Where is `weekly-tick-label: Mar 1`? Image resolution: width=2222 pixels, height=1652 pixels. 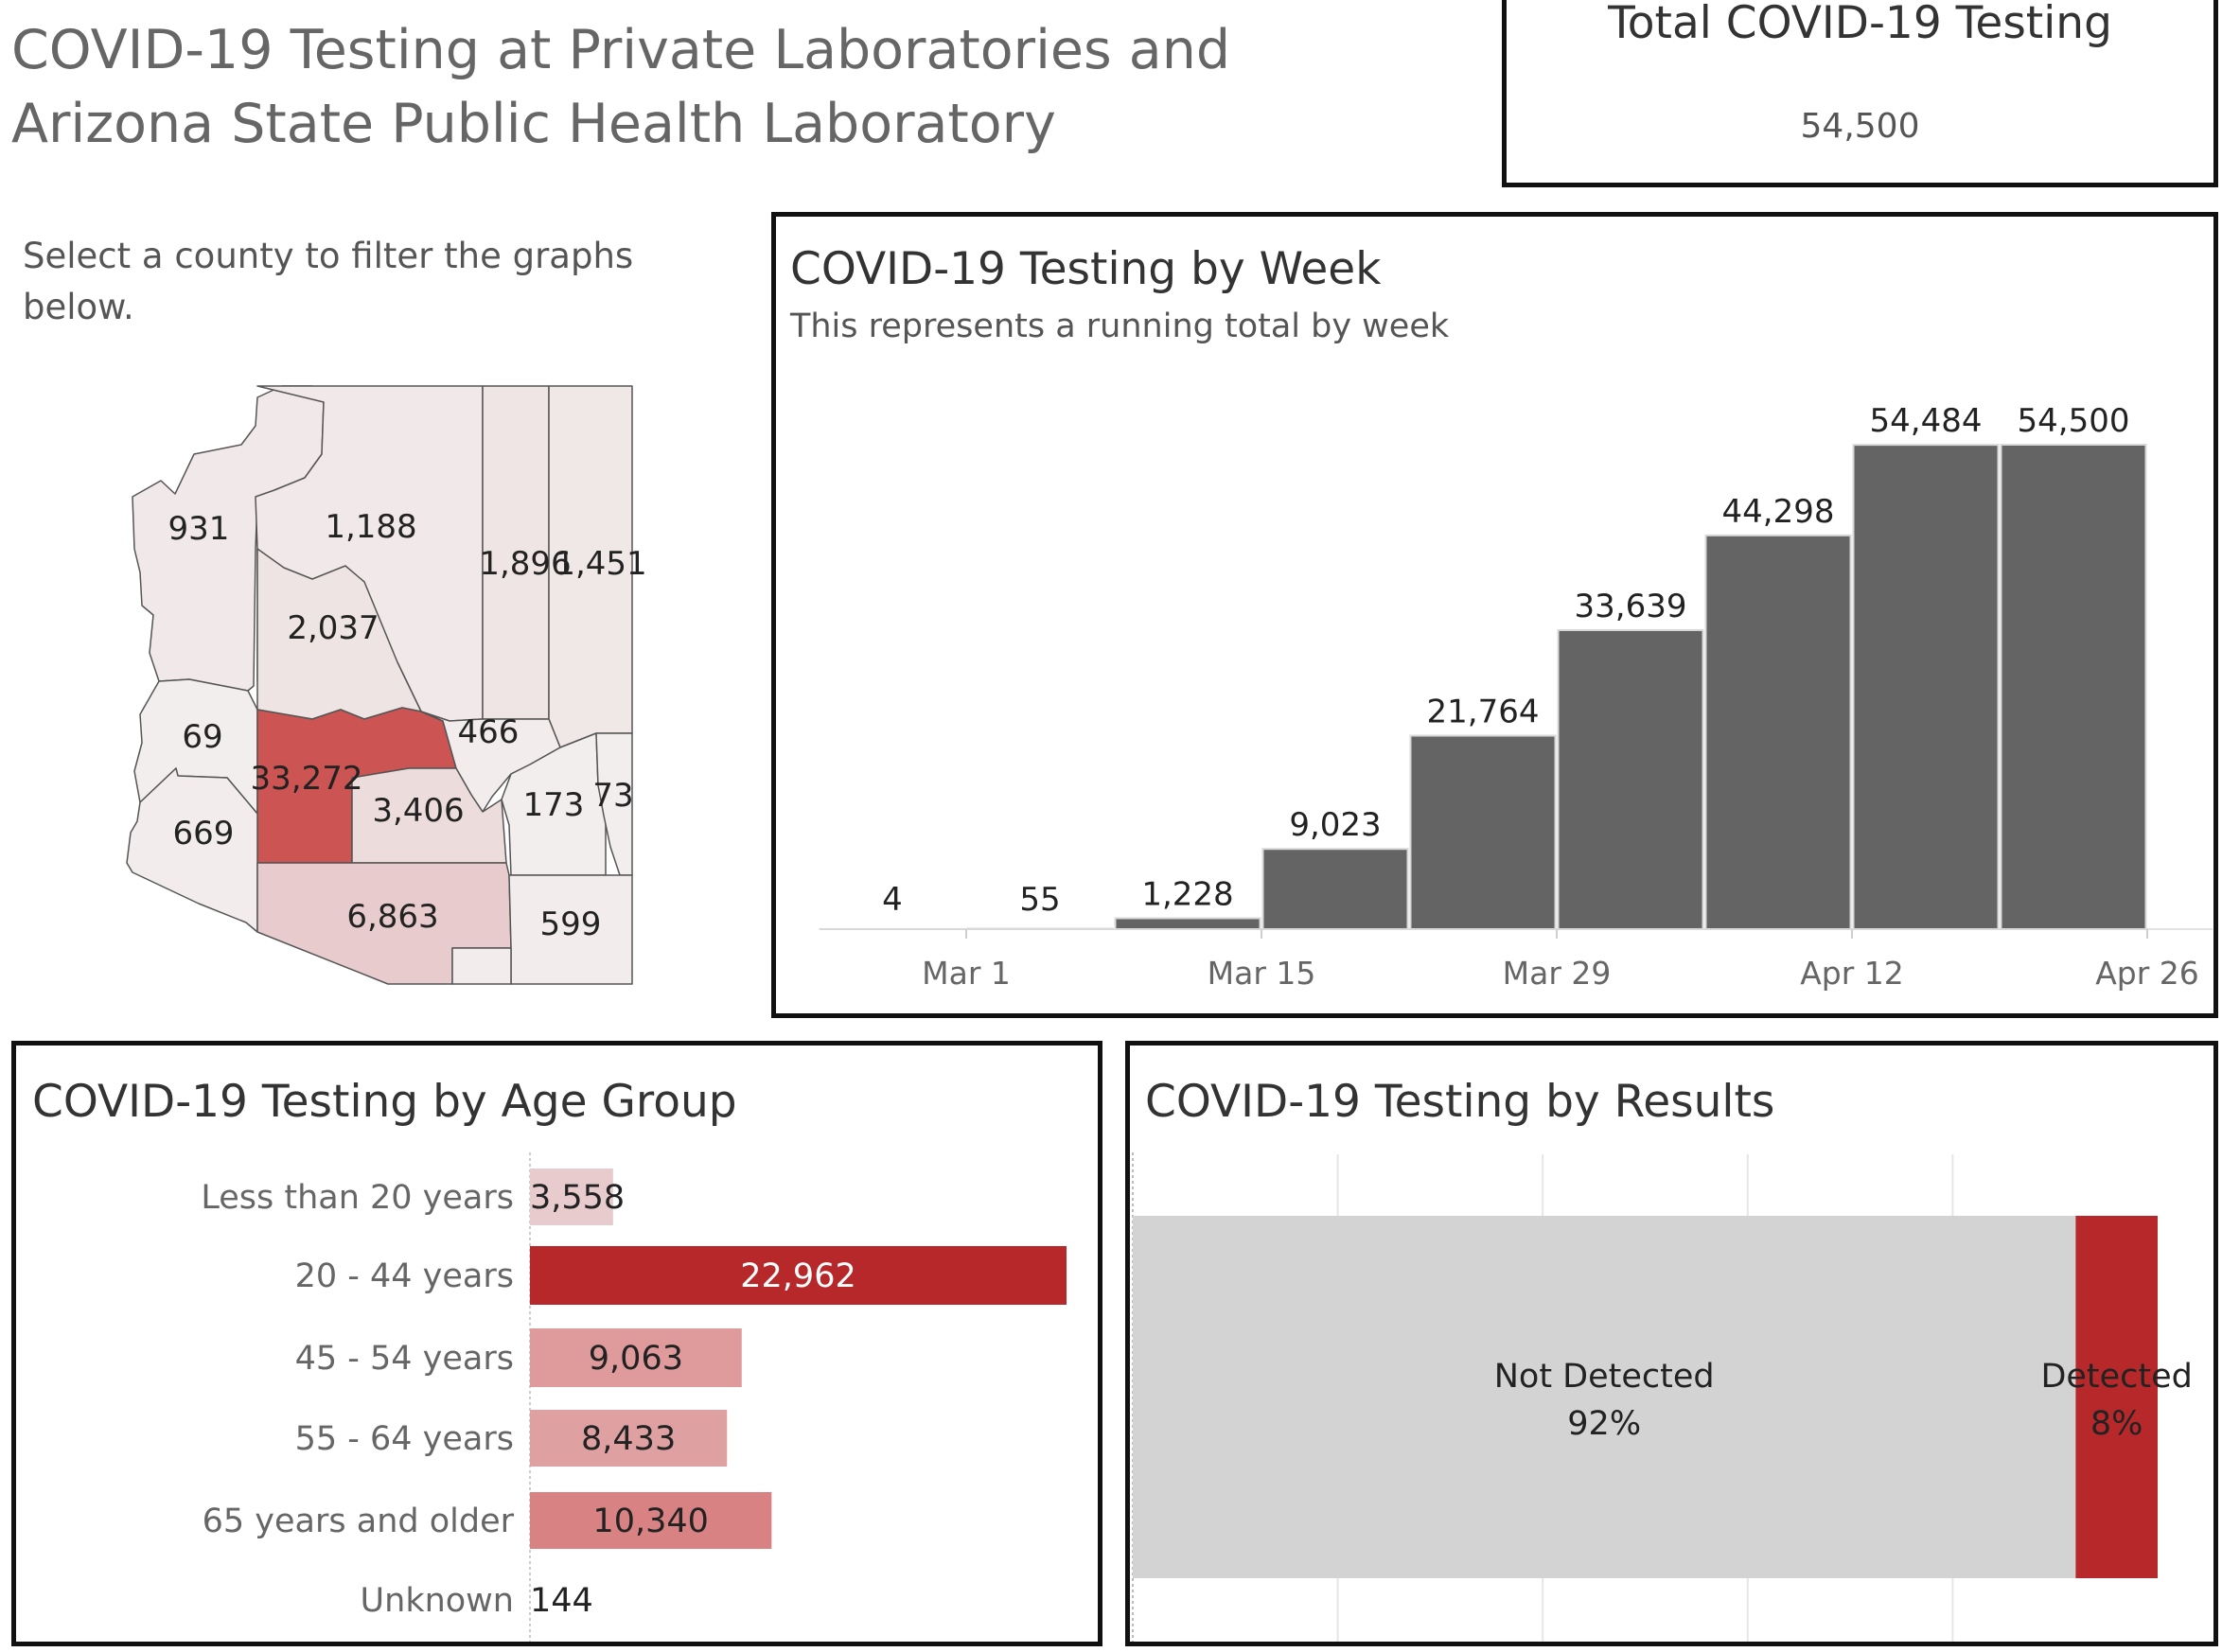 weekly-tick-label: Mar 1 is located at coordinates (966, 973).